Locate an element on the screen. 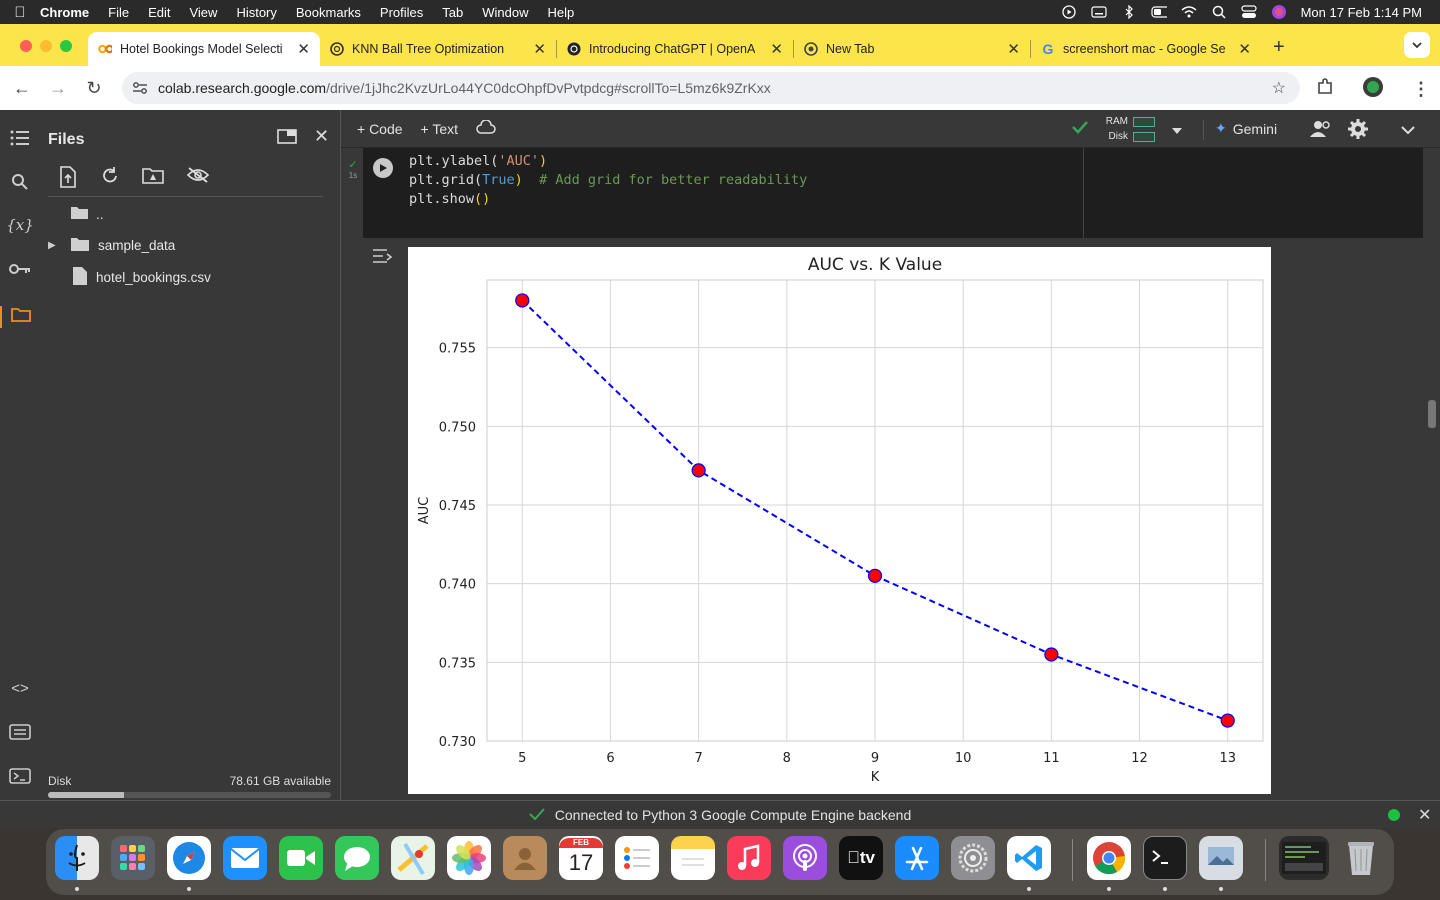 This screenshot has width=1440, height=900. resources-dropdown-icon is located at coordinates (1177, 130).